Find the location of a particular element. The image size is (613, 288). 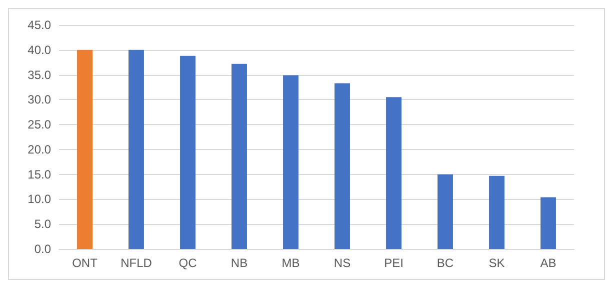

y-tick-label: 15.0 is located at coordinates (40, 174).